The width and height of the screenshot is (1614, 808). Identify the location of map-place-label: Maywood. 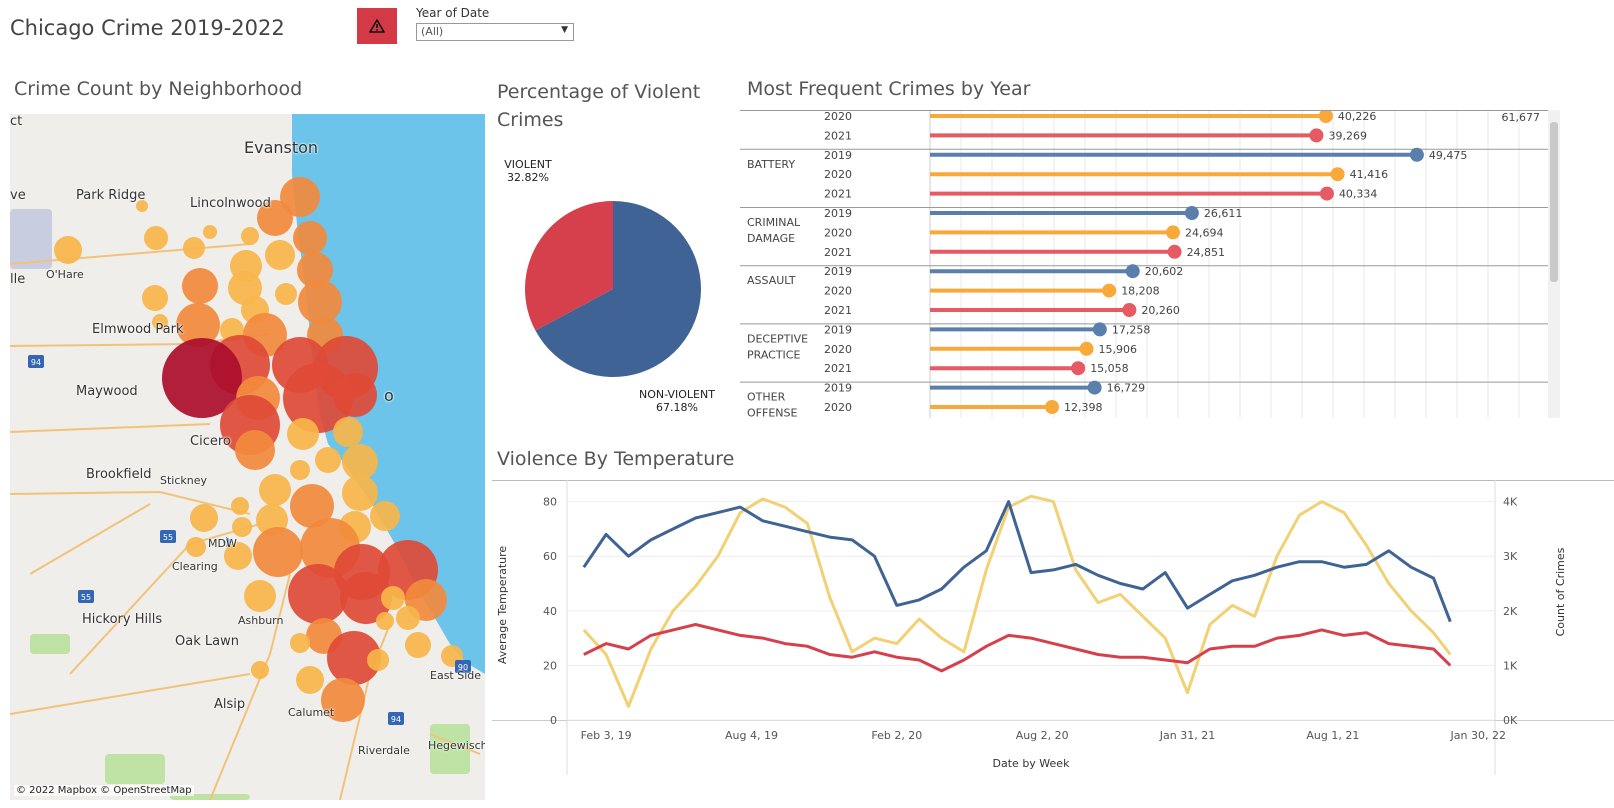
(107, 391).